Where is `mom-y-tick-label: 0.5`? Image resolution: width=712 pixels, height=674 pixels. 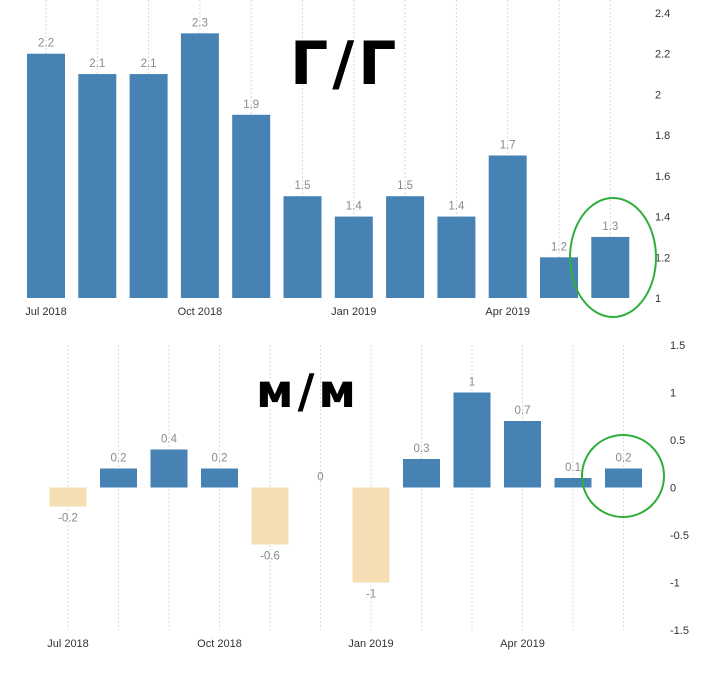
mom-y-tick-label: 0.5 is located at coordinates (677, 441).